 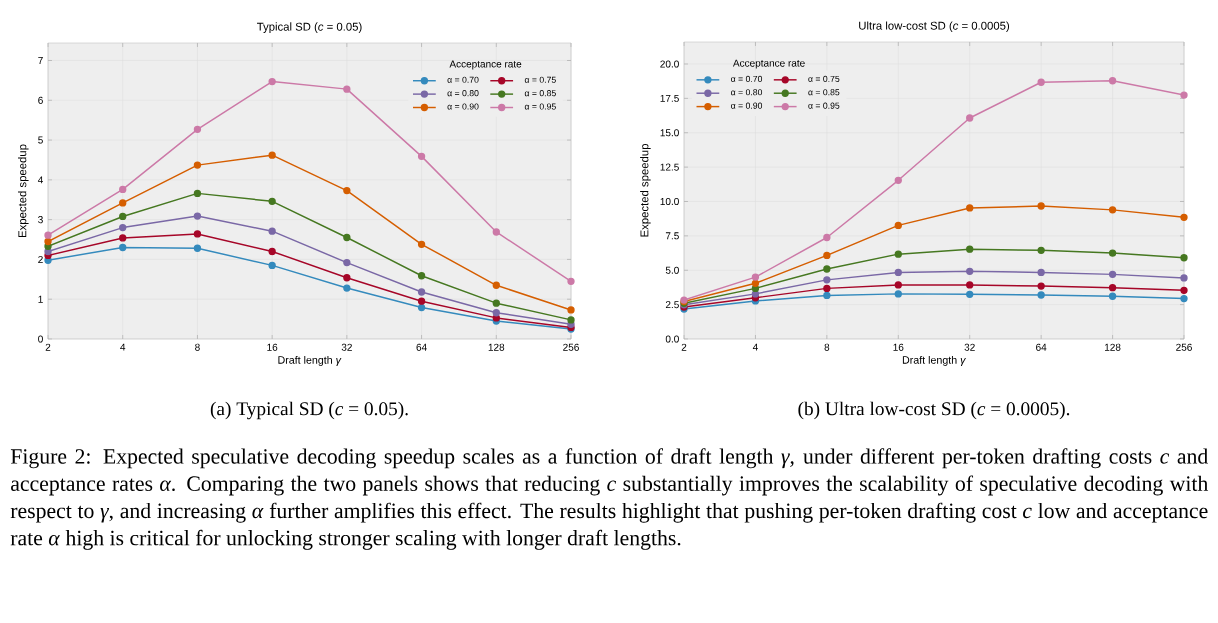 I want to click on y-tick-label: 12.5, so click(x=669, y=167).